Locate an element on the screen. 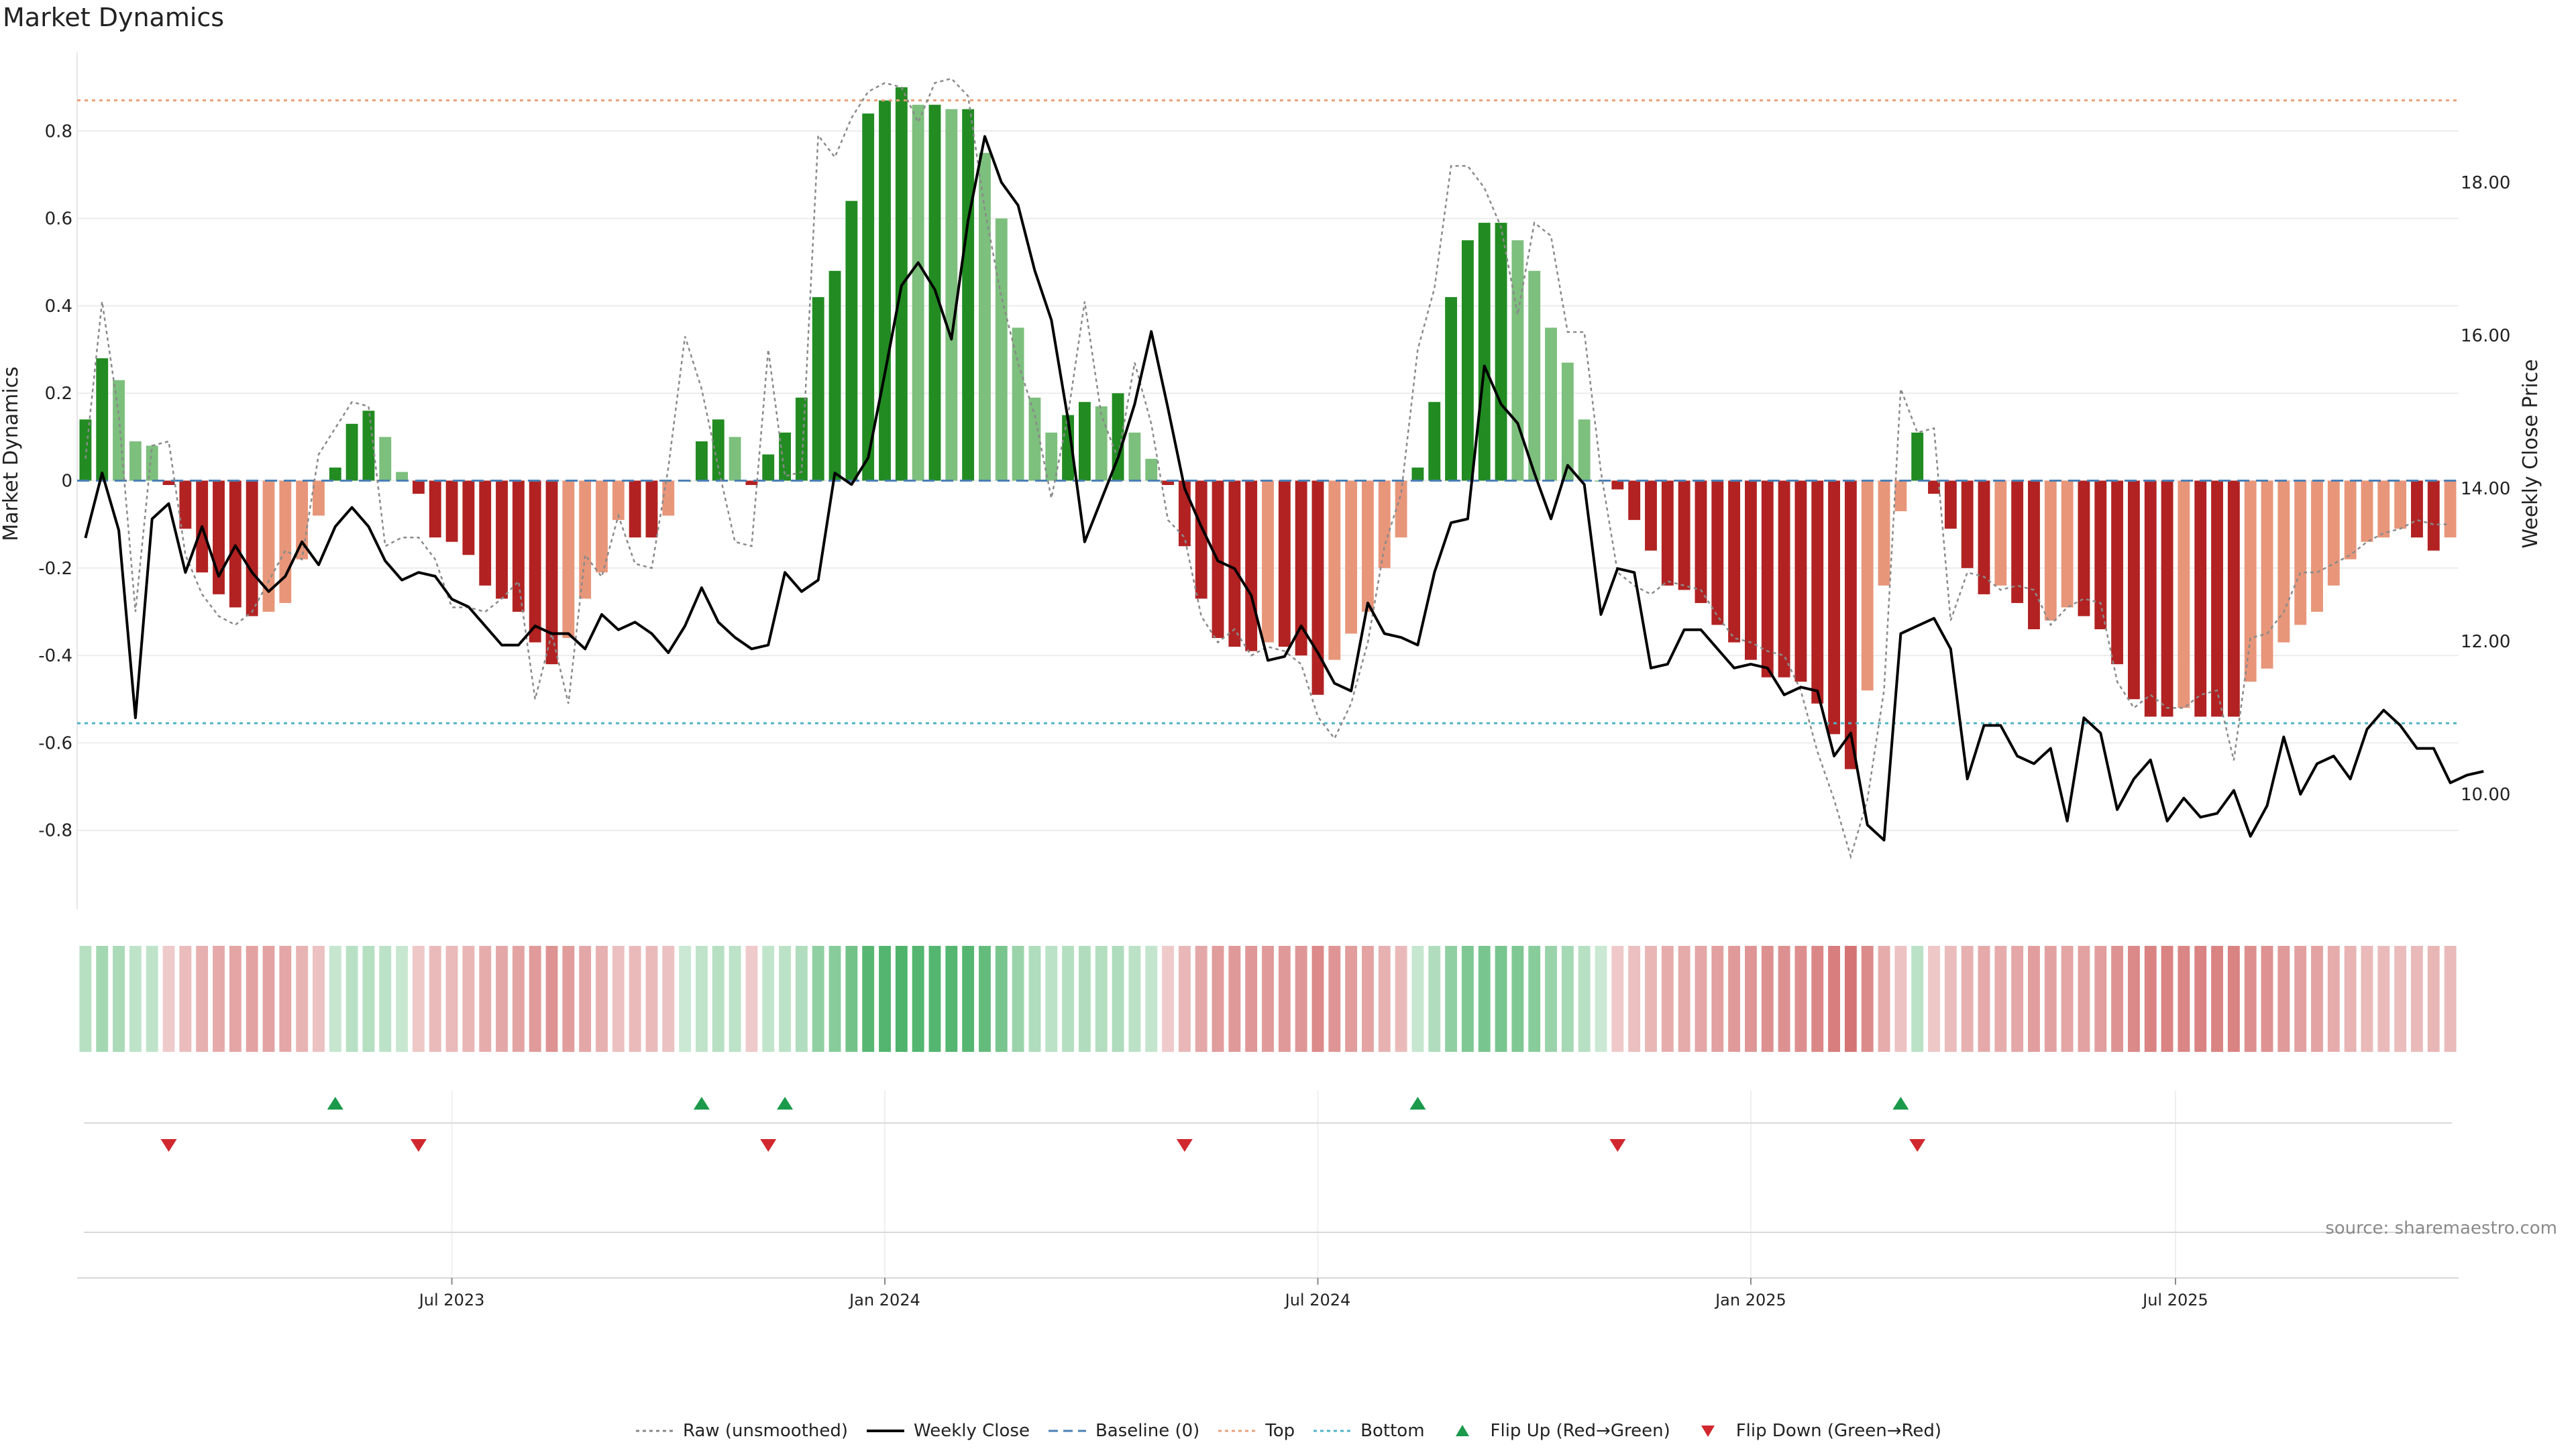 This screenshot has width=2576, height=1449. legend-marker-flip_down is located at coordinates (1708, 1431).